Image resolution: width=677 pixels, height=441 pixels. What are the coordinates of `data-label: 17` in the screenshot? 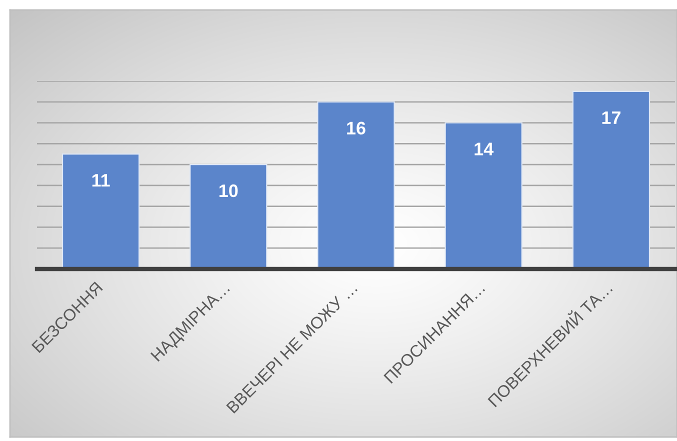 It's located at (611, 117).